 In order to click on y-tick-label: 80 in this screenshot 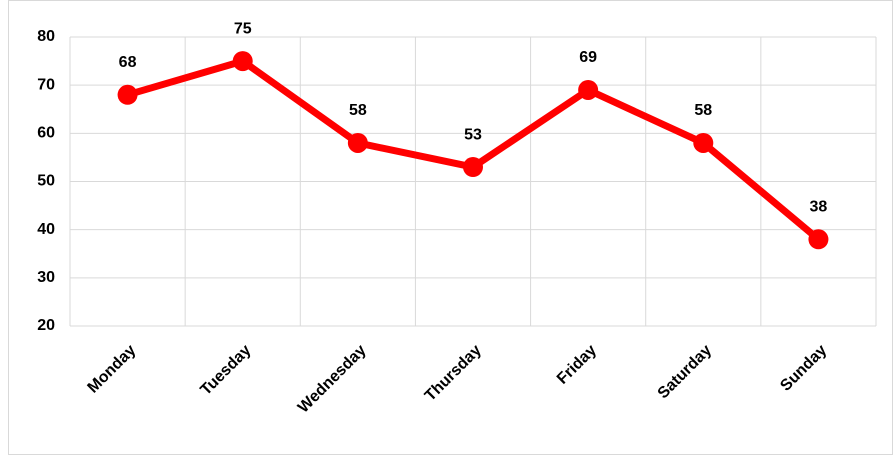, I will do `click(46, 36)`.